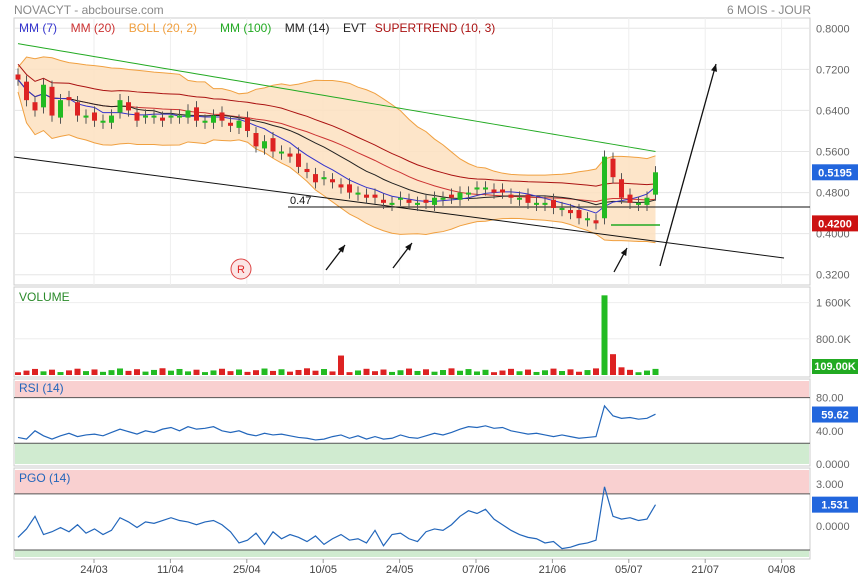 The image size is (860, 580). I want to click on price-tick-label: 0.3200, so click(833, 276).